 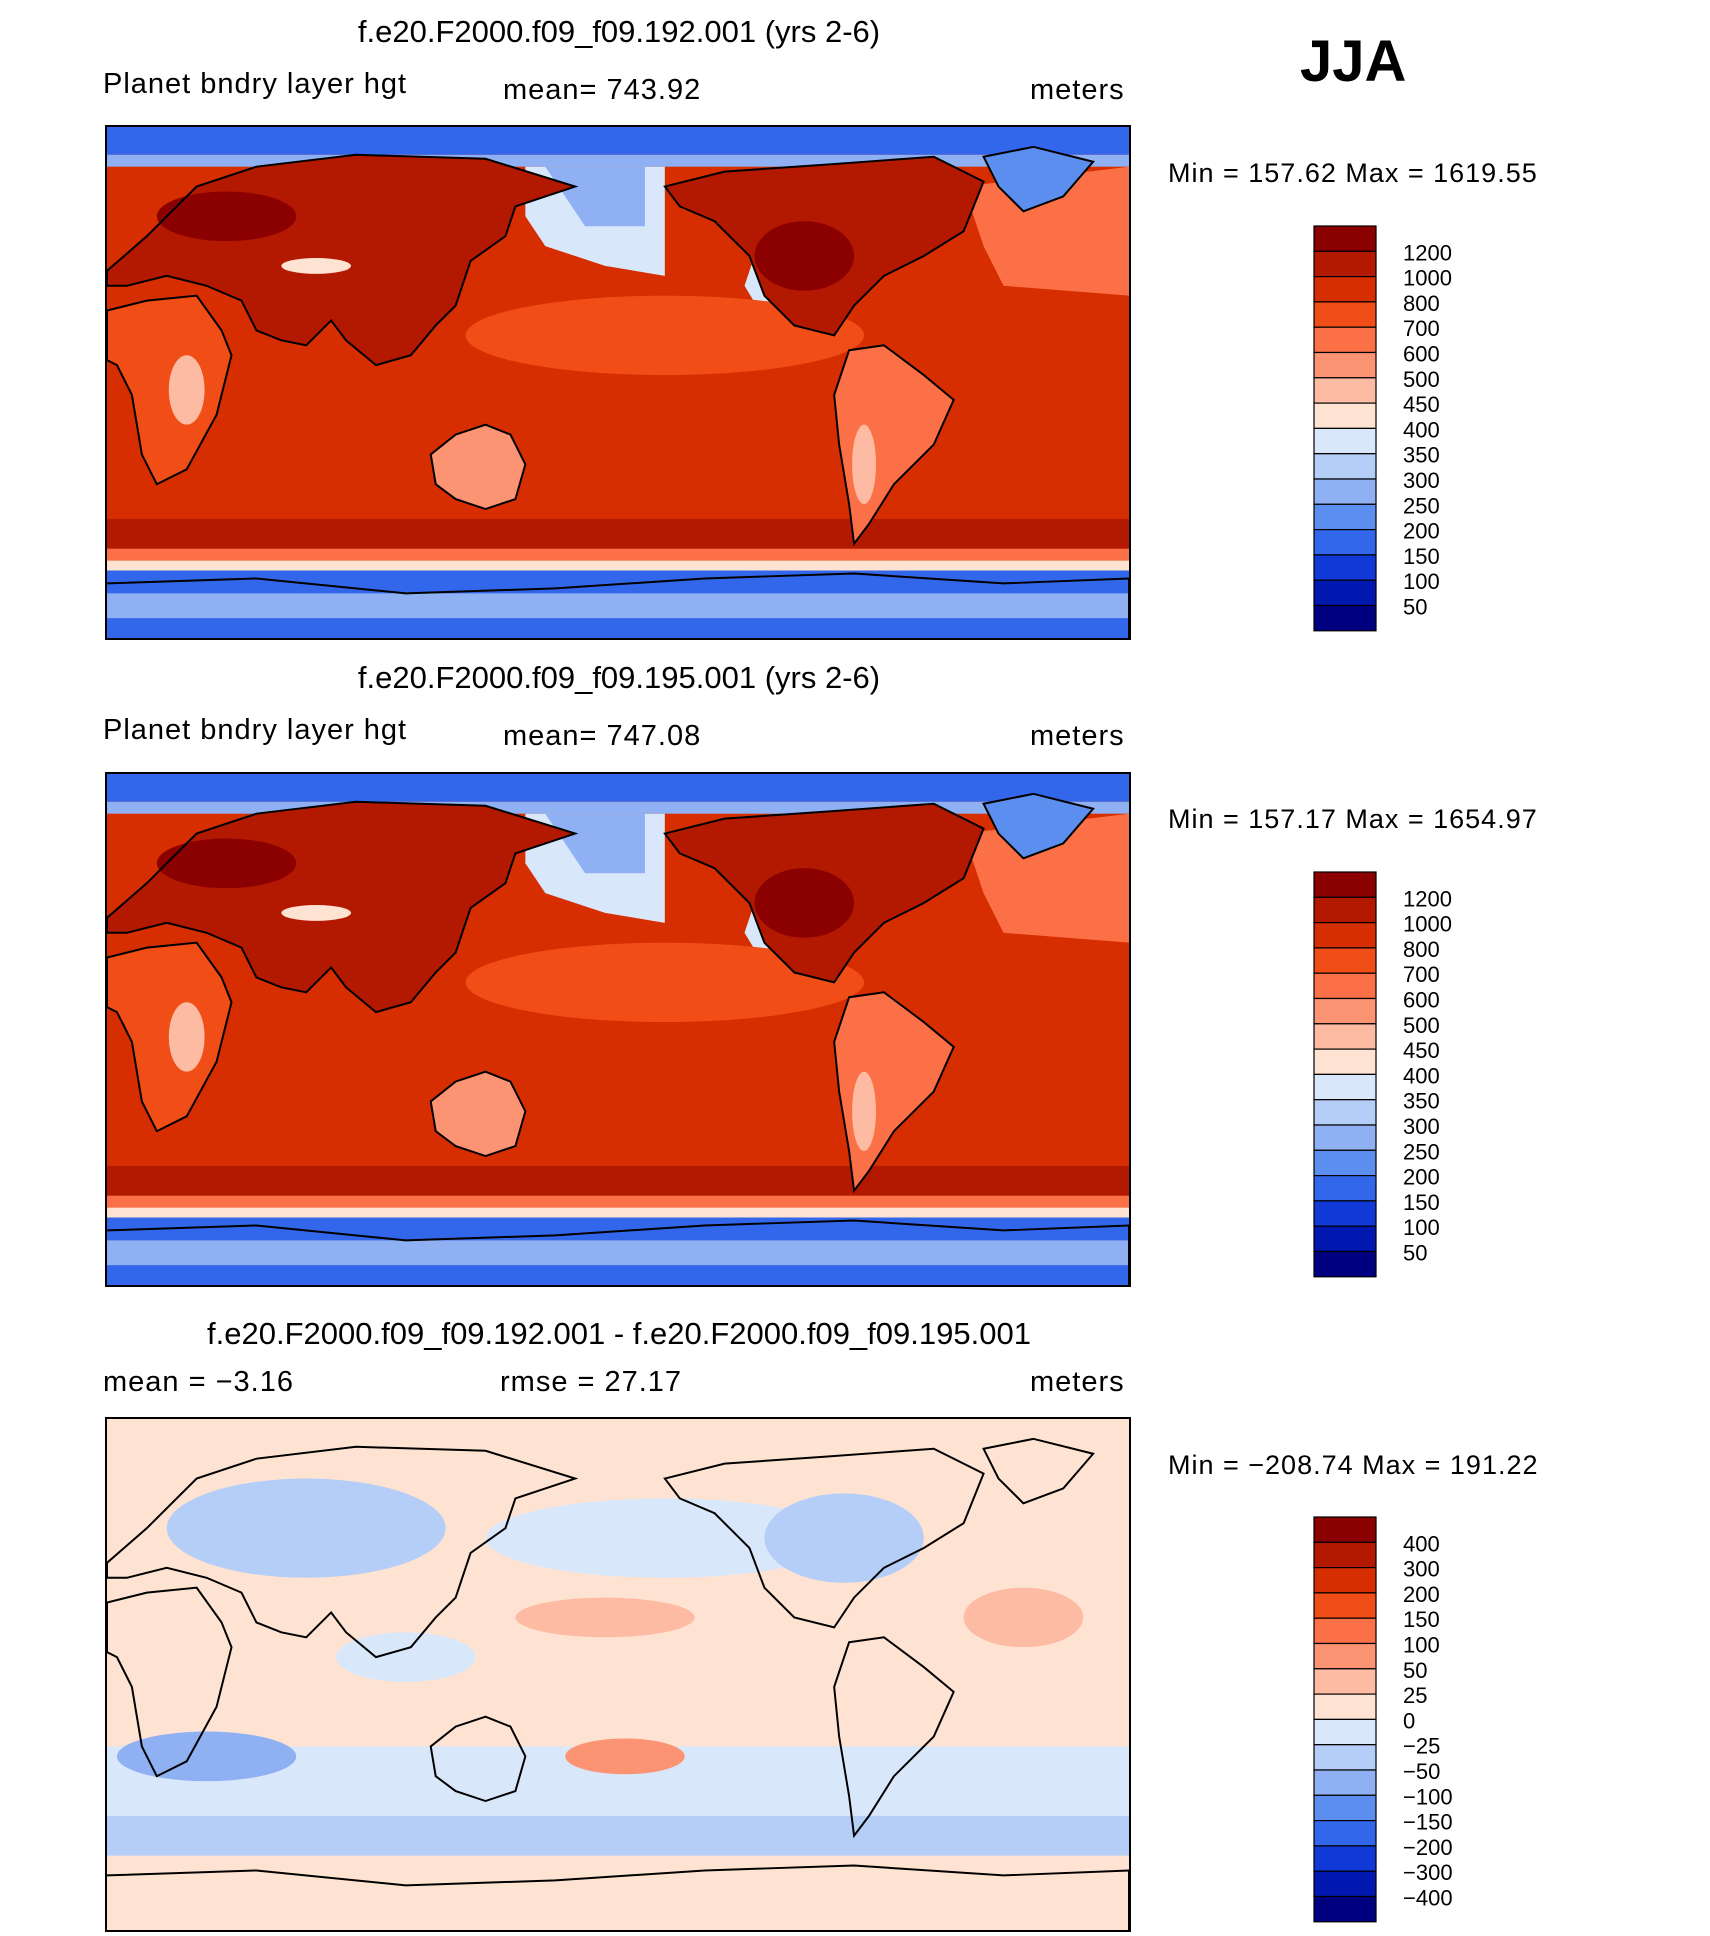 What do you see at coordinates (1077, 736) in the screenshot?
I see `panel2-units-label: meters` at bounding box center [1077, 736].